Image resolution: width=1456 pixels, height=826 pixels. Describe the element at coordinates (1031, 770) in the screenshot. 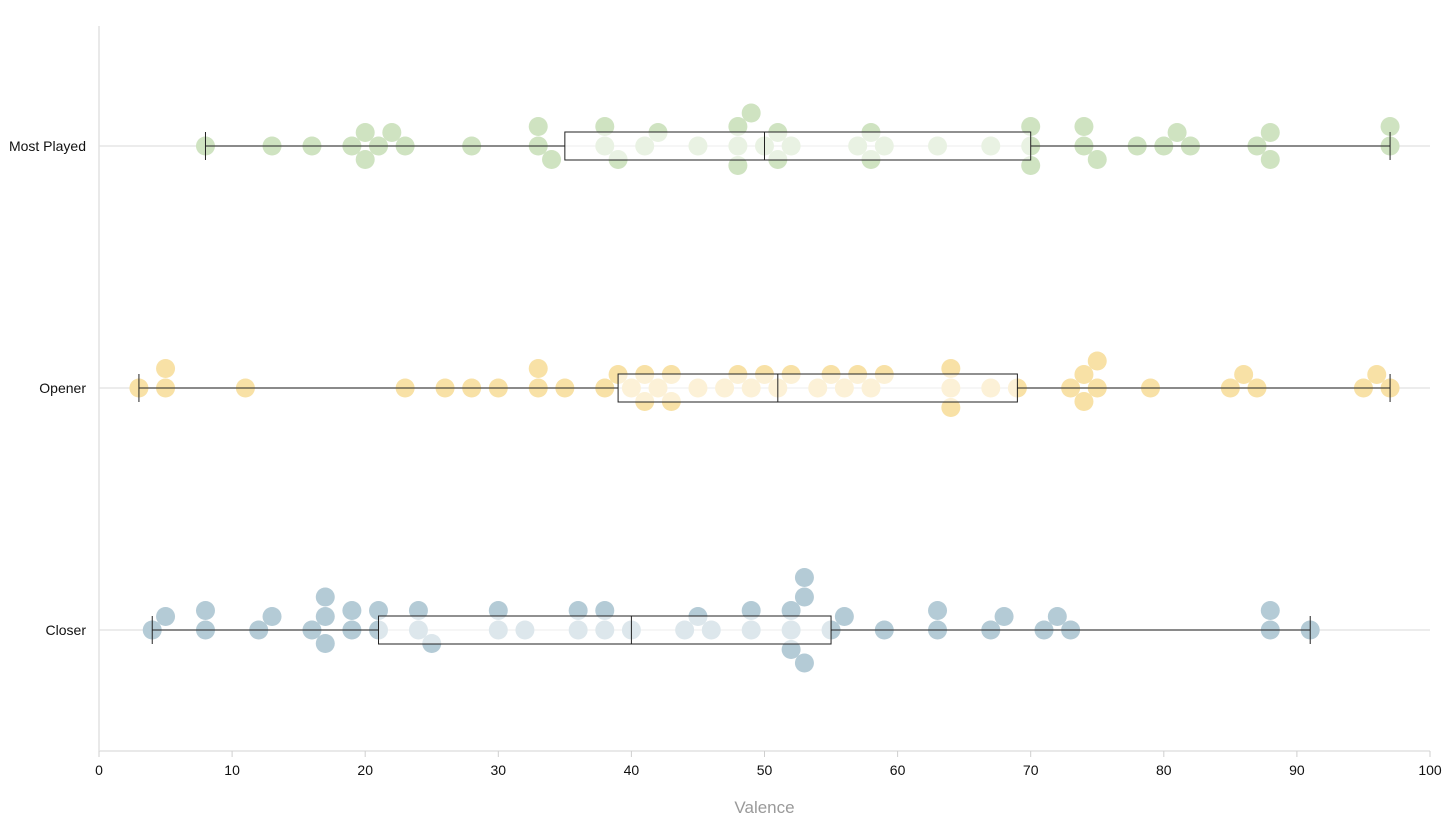

I see `x-tick-label: 70` at that location.